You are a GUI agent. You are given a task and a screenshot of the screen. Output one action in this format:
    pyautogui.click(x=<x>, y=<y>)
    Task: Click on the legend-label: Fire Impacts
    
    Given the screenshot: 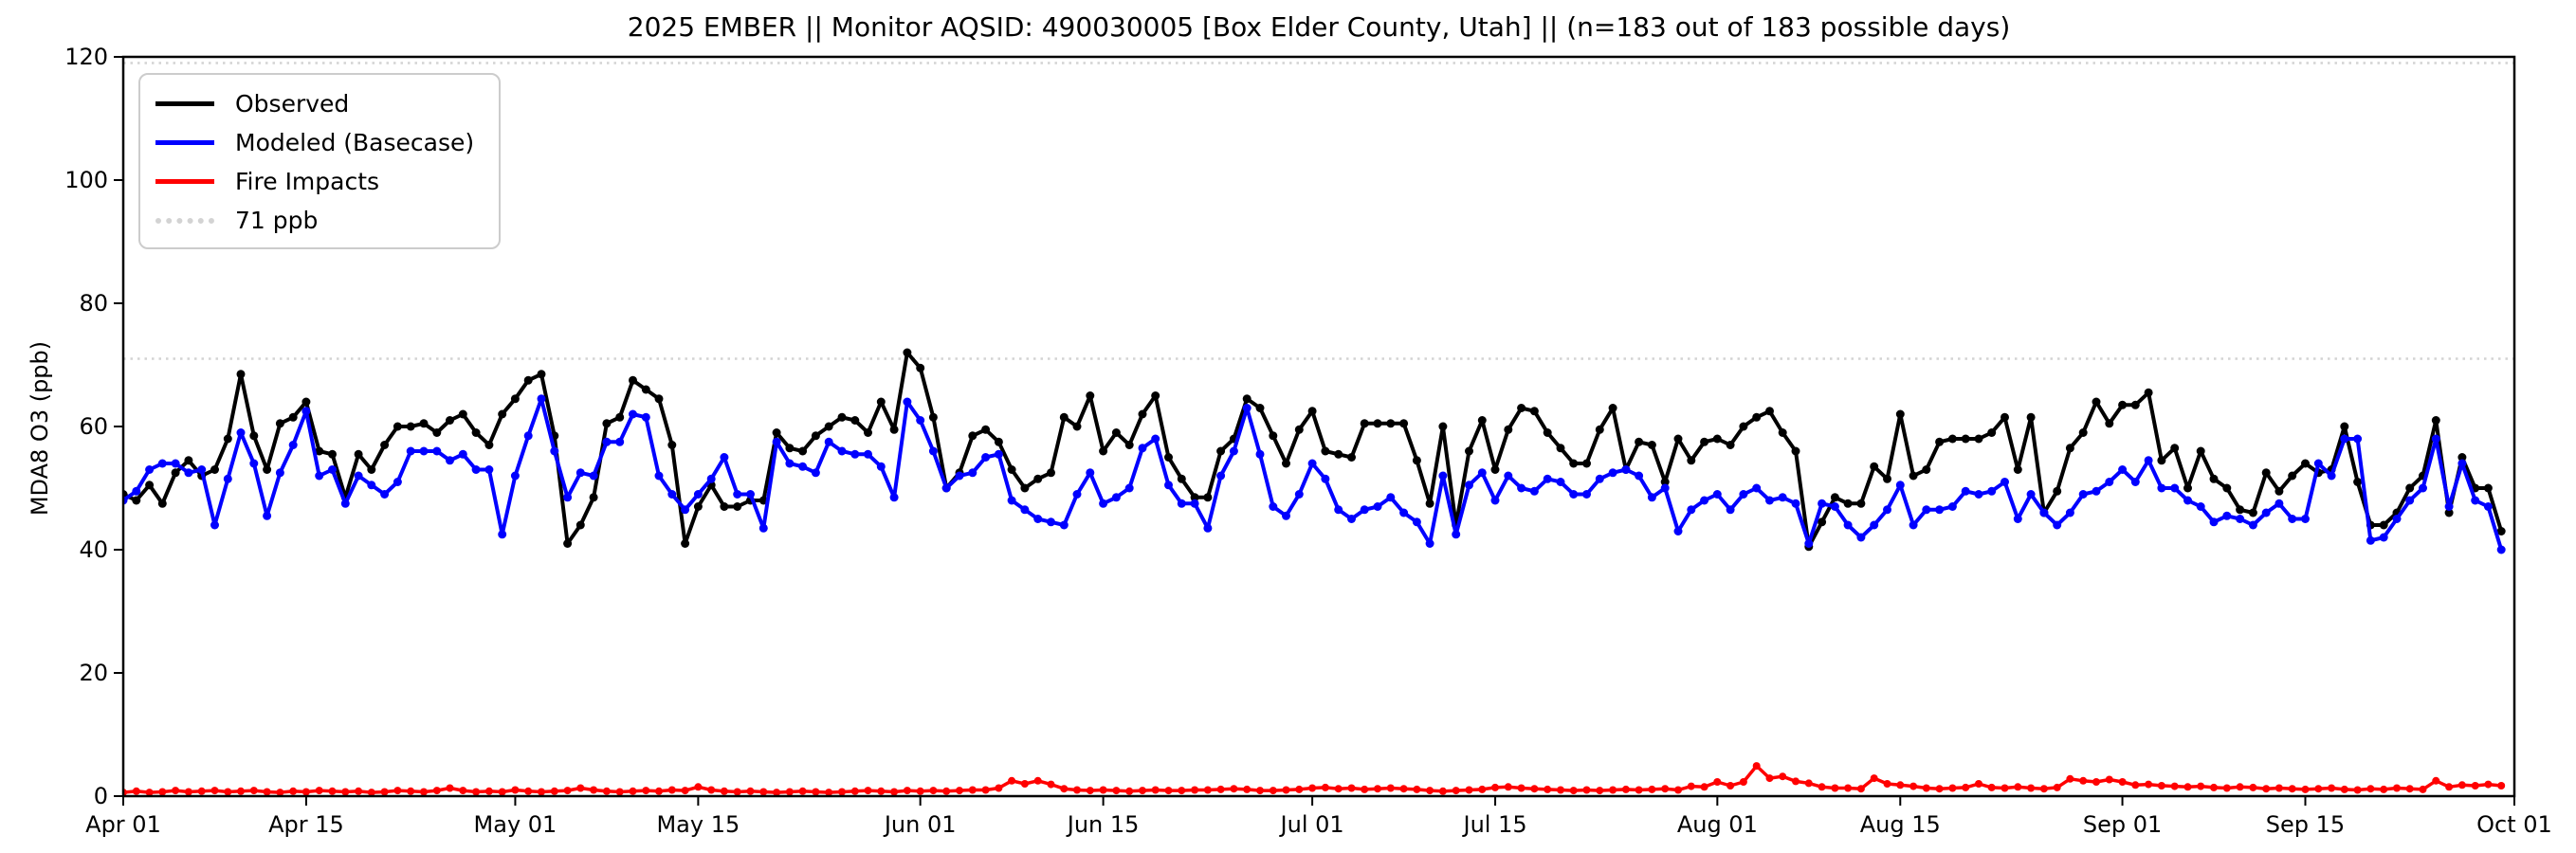 What is the action you would take?
    pyautogui.click(x=307, y=181)
    